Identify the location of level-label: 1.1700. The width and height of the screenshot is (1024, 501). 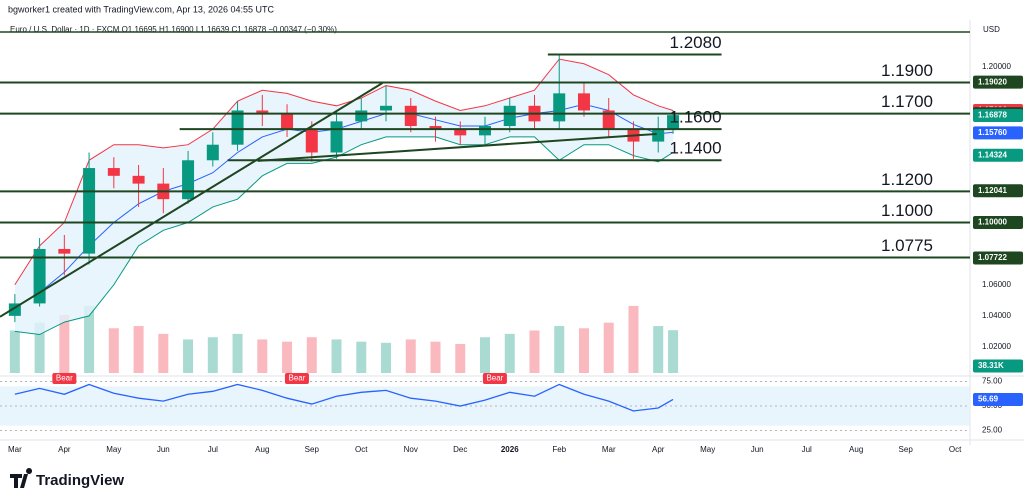
(907, 101).